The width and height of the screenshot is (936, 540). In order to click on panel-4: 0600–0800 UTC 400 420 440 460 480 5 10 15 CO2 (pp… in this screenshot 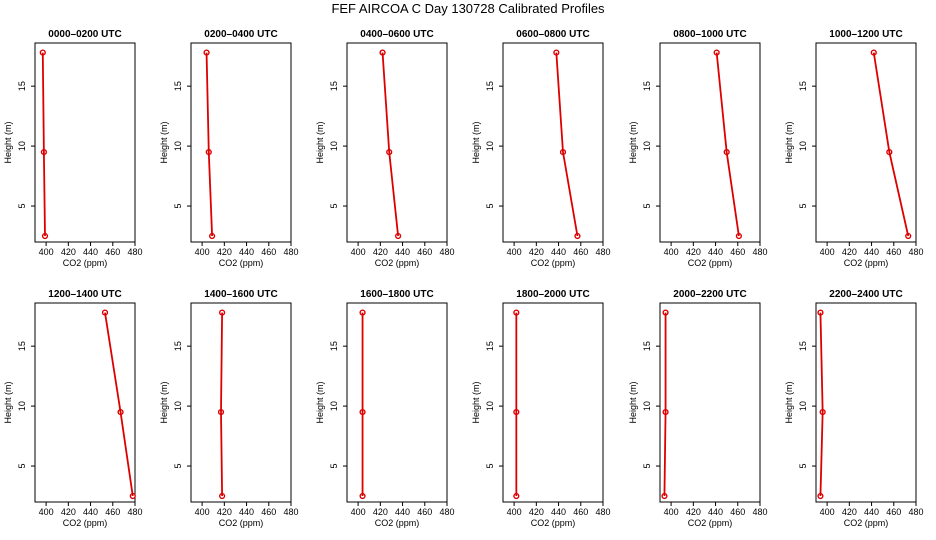, I will do `click(541, 148)`.